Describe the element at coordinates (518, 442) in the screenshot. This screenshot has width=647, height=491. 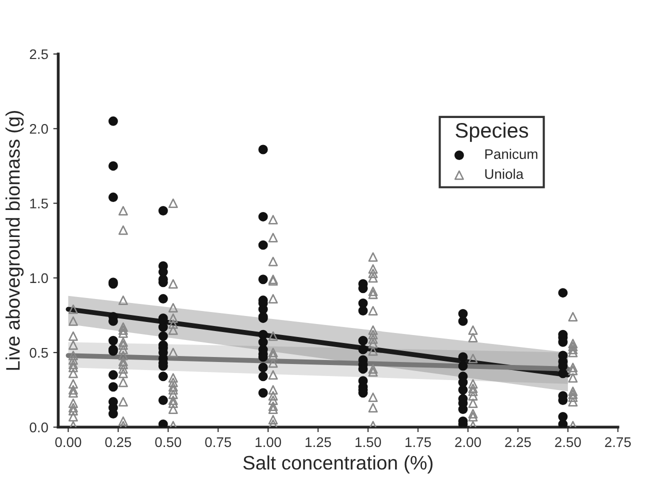
I see `x-tick-label: 2.25` at that location.